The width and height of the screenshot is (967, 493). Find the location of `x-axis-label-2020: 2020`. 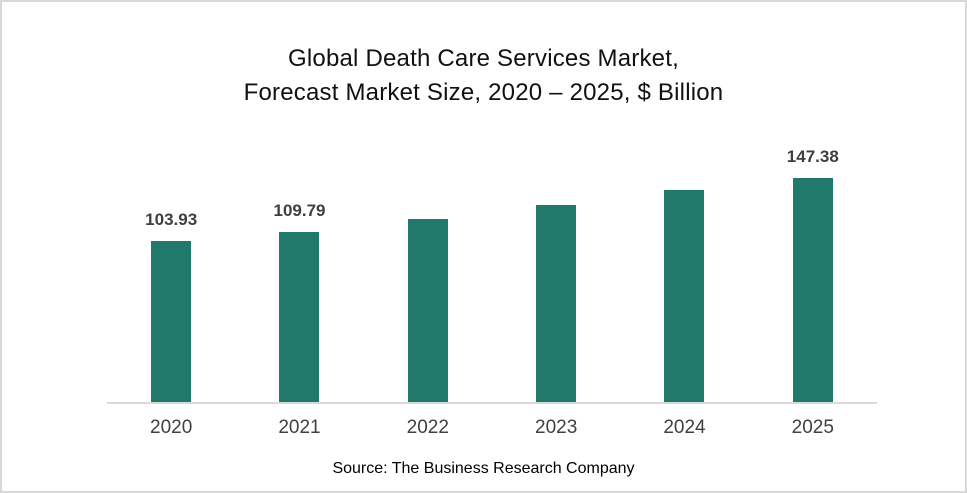

x-axis-label-2020: 2020 is located at coordinates (171, 427).